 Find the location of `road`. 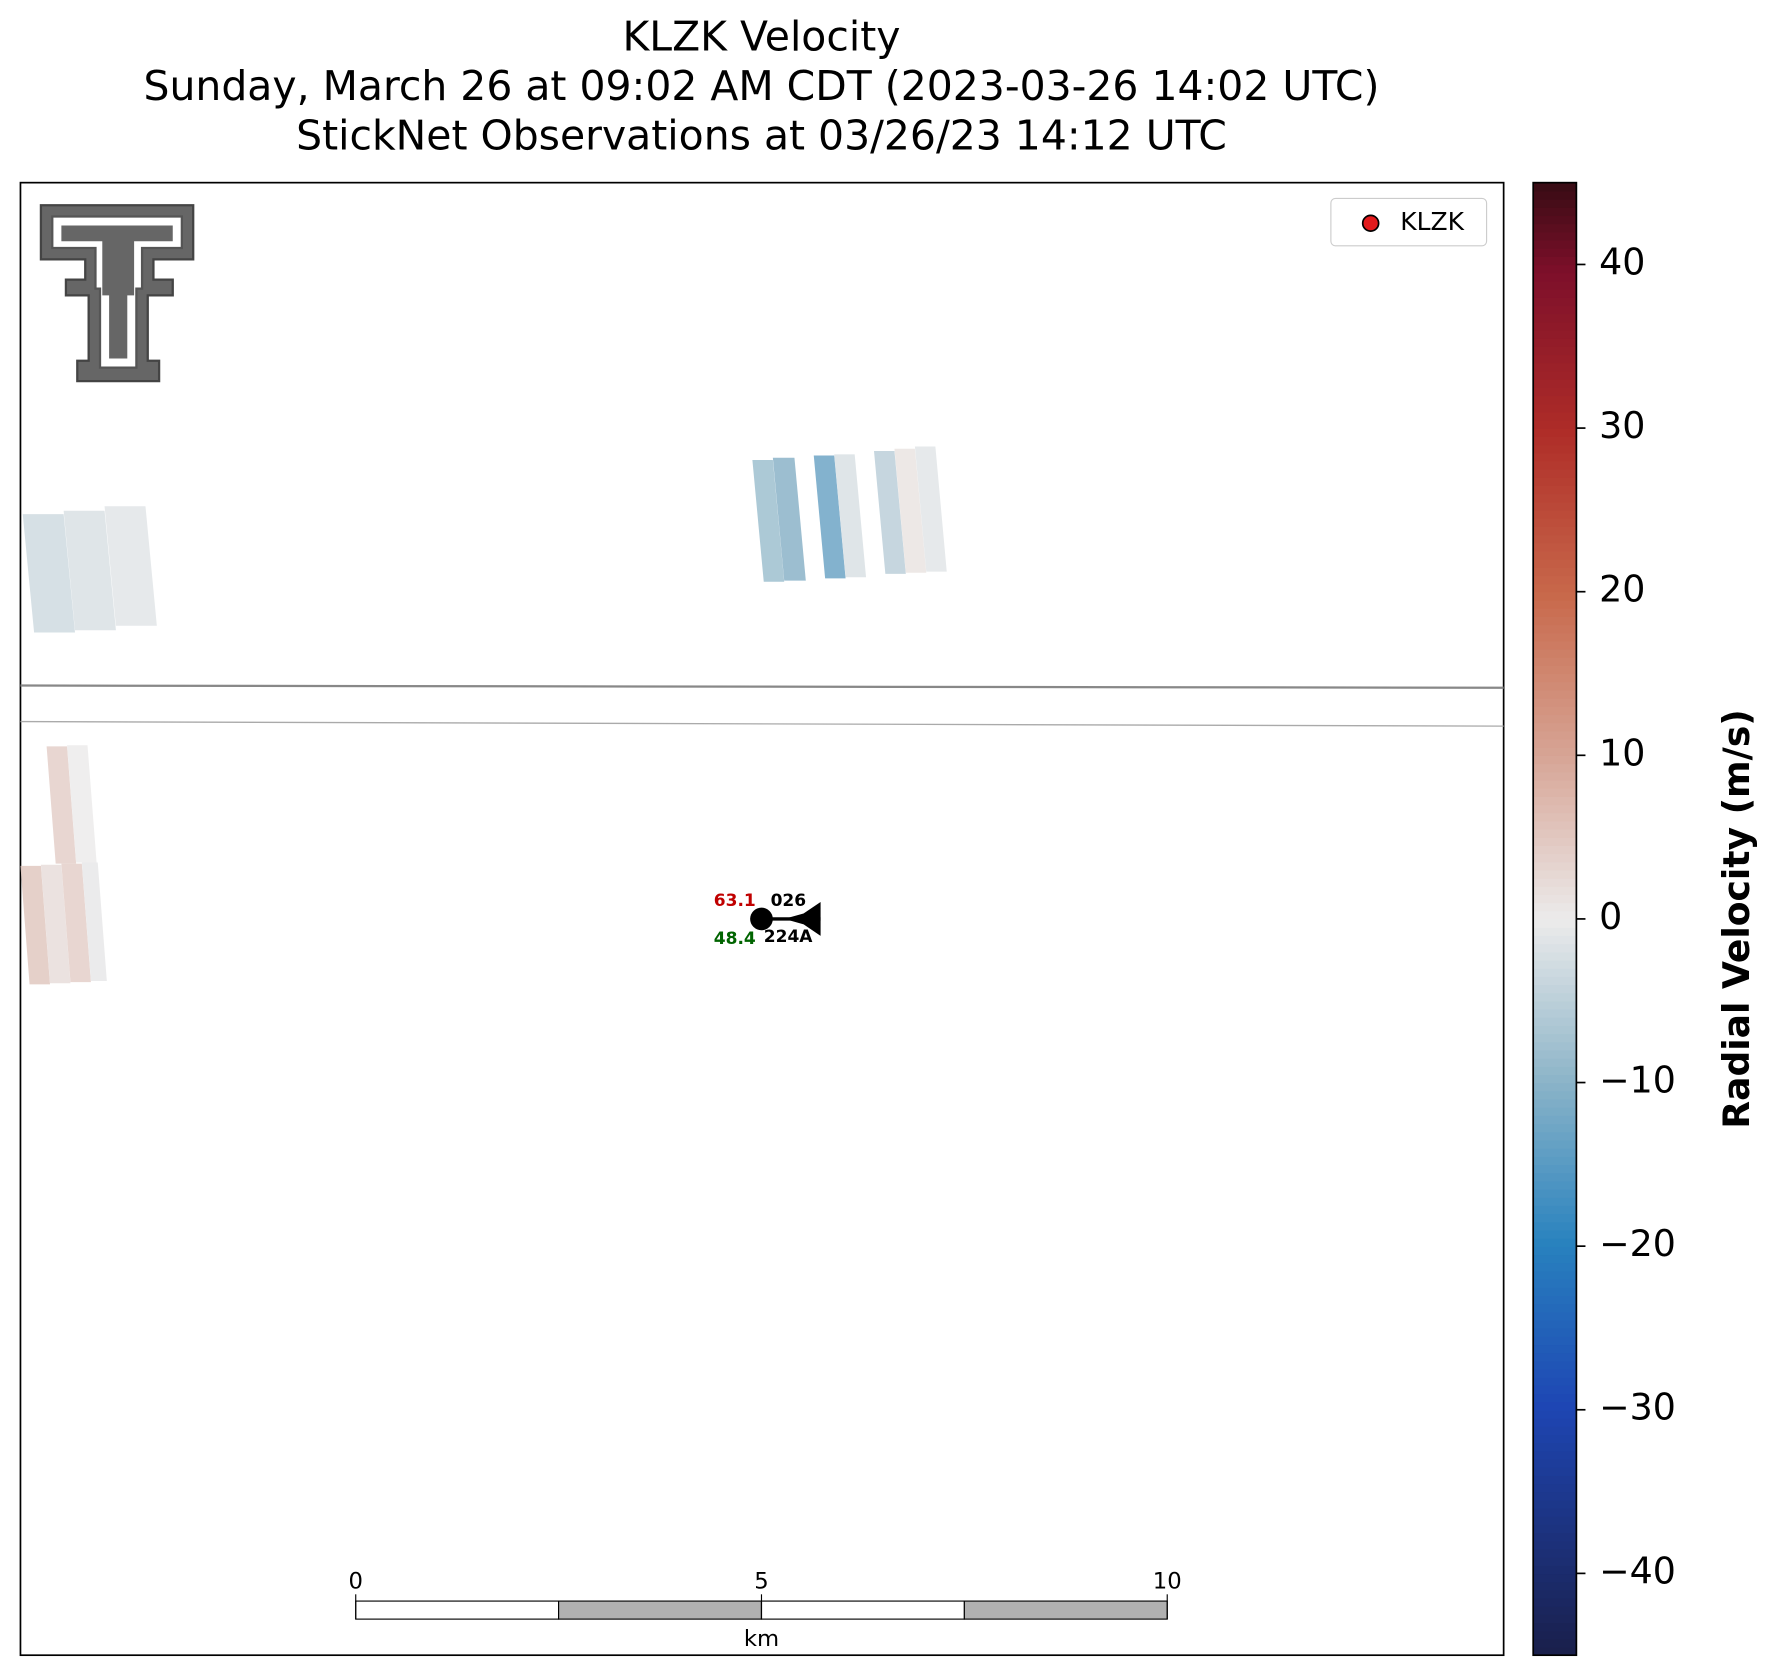

road is located at coordinates (762, 686).